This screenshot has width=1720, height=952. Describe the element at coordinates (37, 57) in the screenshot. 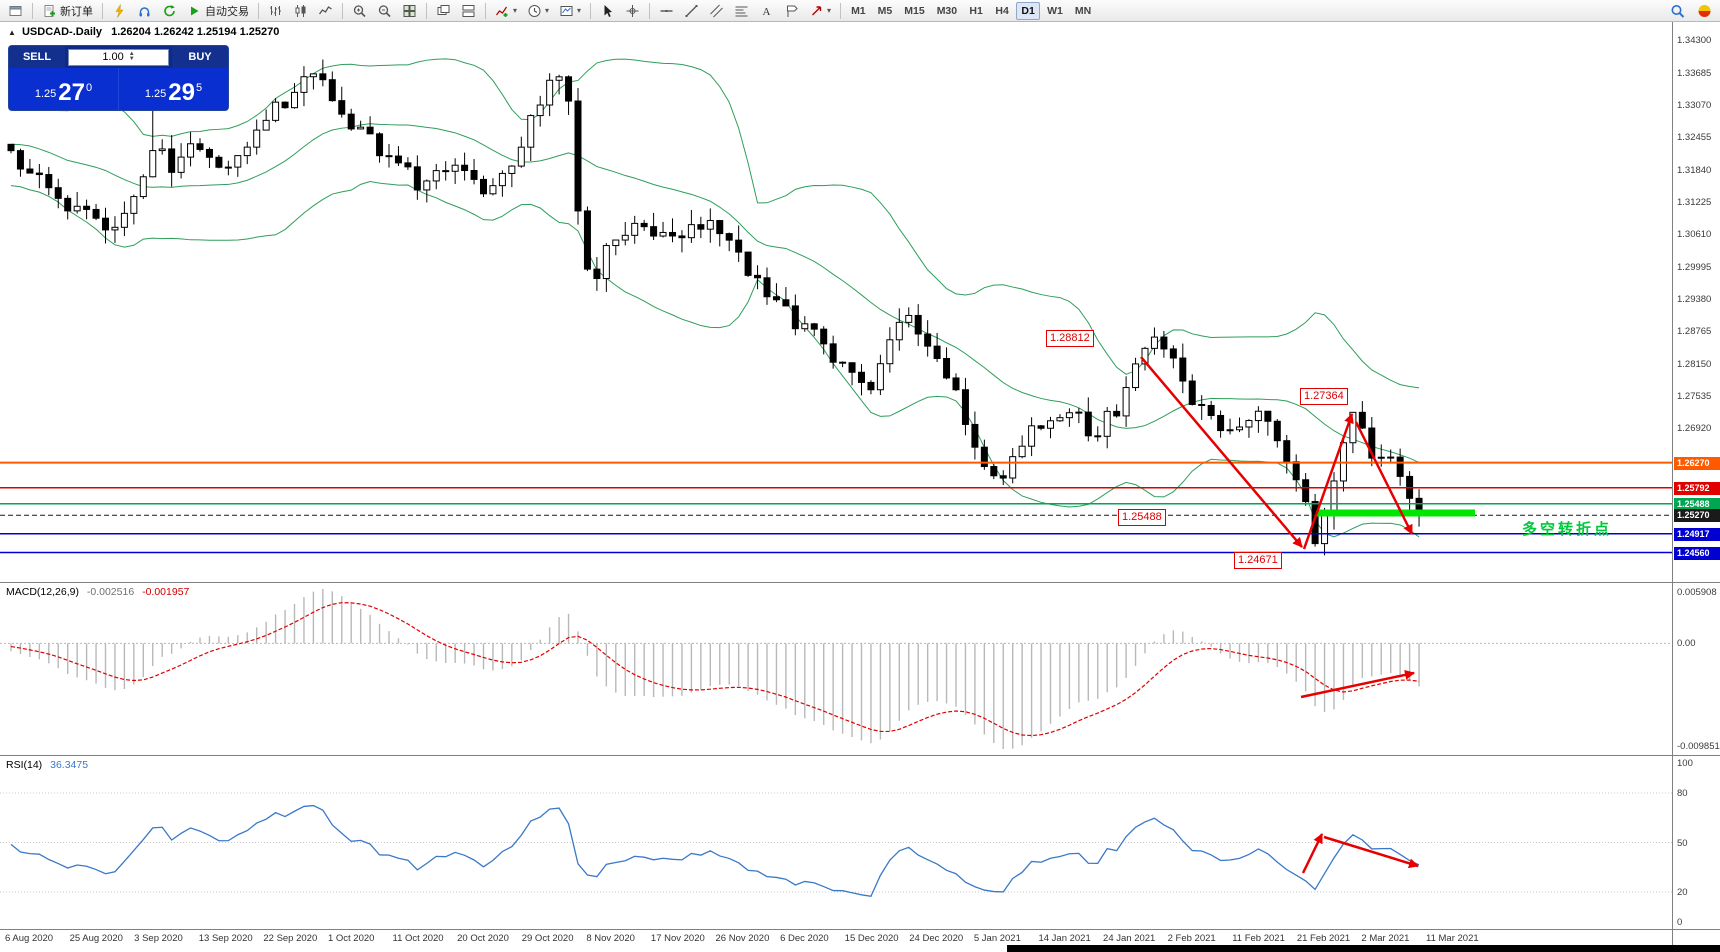

I see `sell-button: SELL` at that location.